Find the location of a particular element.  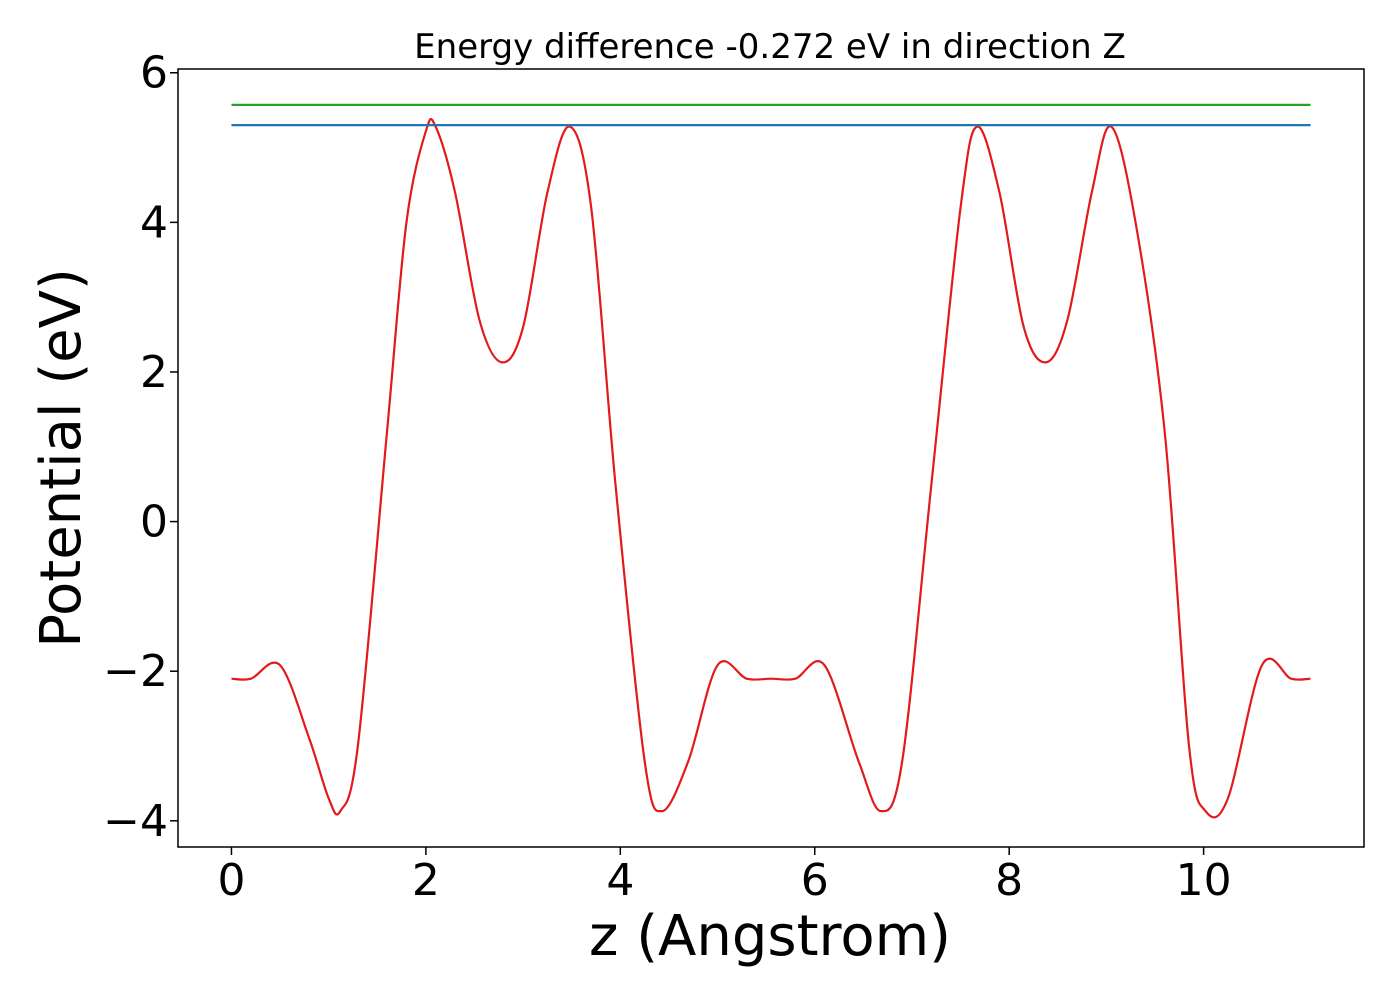

x-tick-label: 8 is located at coordinates (1009, 880).